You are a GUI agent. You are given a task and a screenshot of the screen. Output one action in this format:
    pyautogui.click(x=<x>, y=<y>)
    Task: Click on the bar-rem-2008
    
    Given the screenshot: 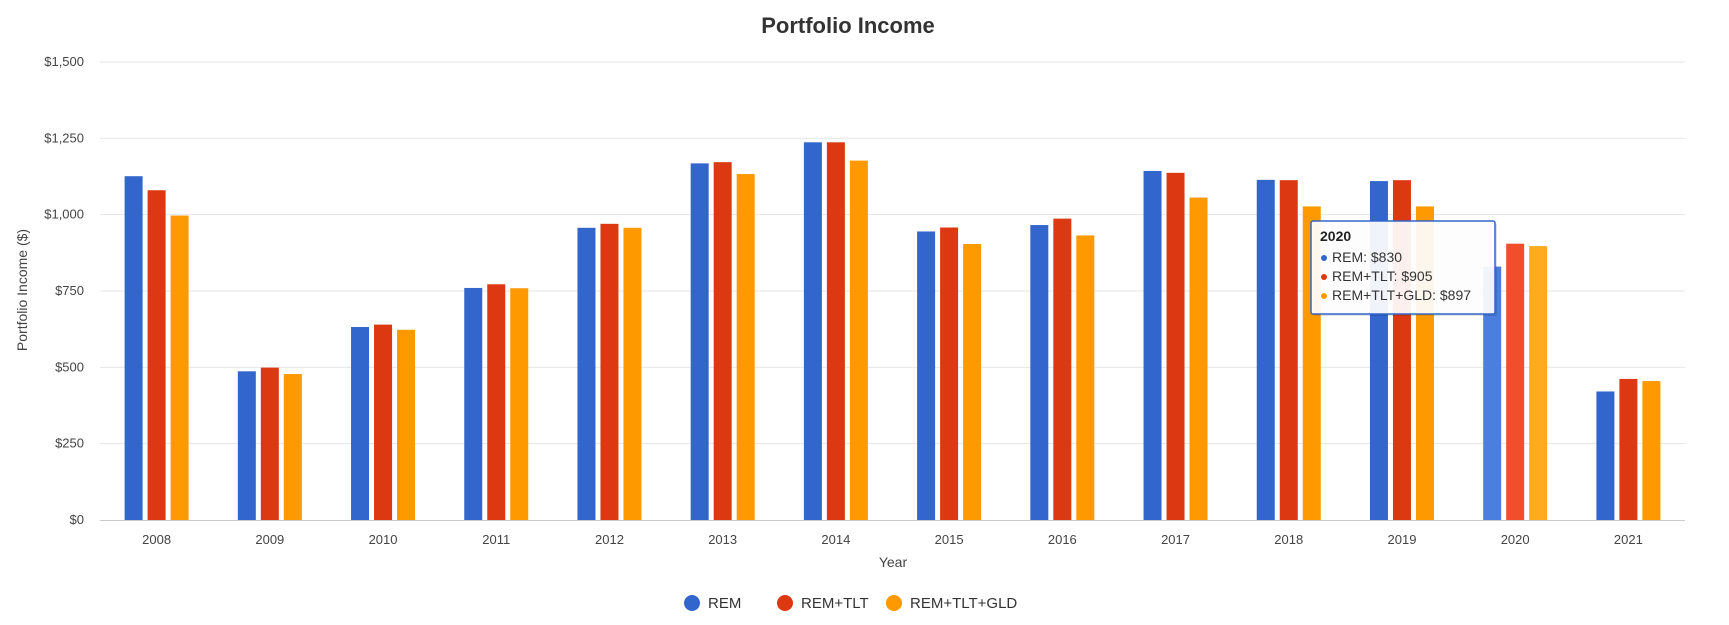 What is the action you would take?
    pyautogui.click(x=133, y=348)
    